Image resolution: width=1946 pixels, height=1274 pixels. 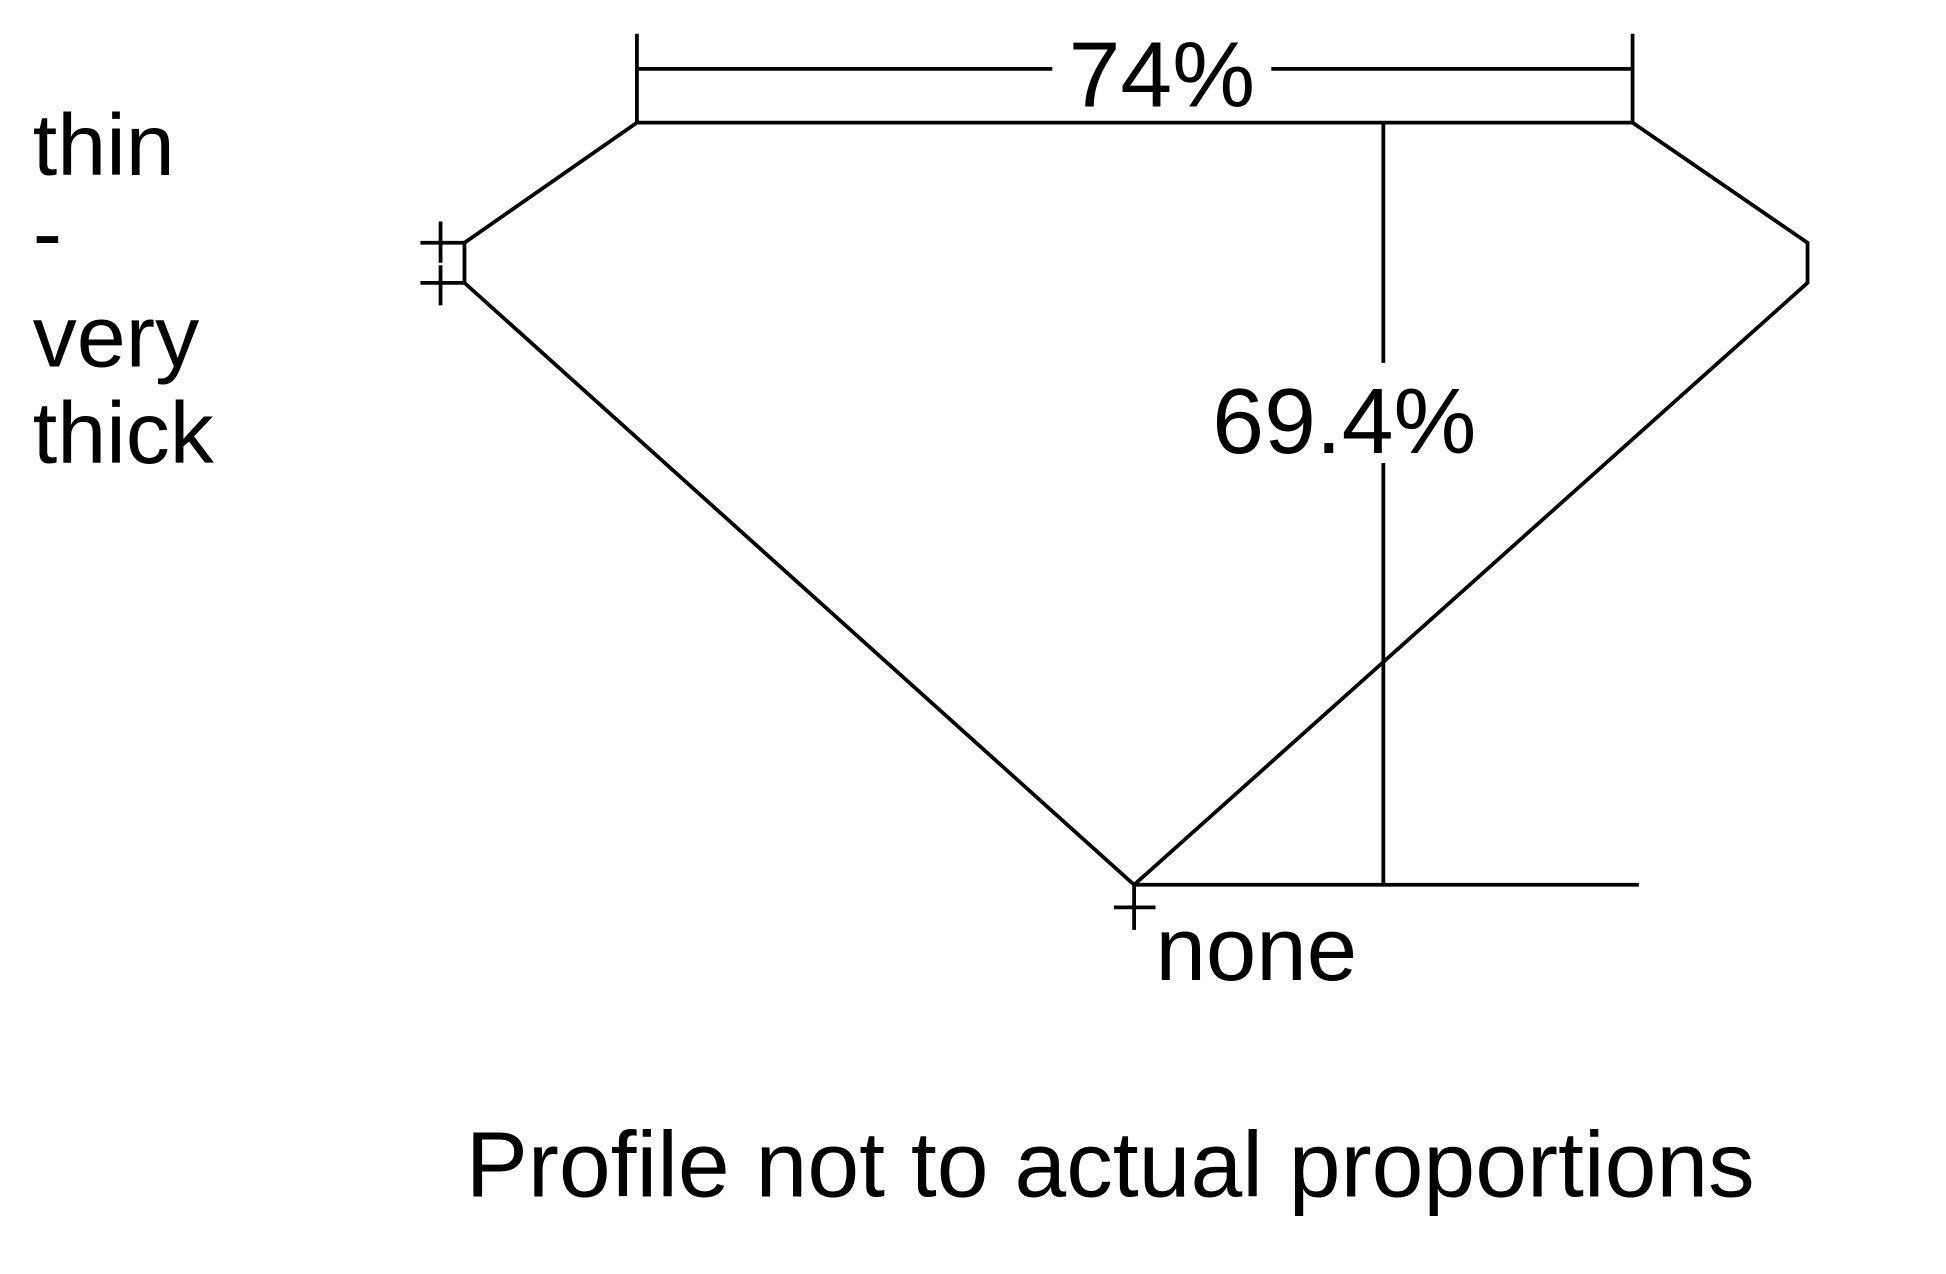 I want to click on culet-marker, so click(x=1134, y=908).